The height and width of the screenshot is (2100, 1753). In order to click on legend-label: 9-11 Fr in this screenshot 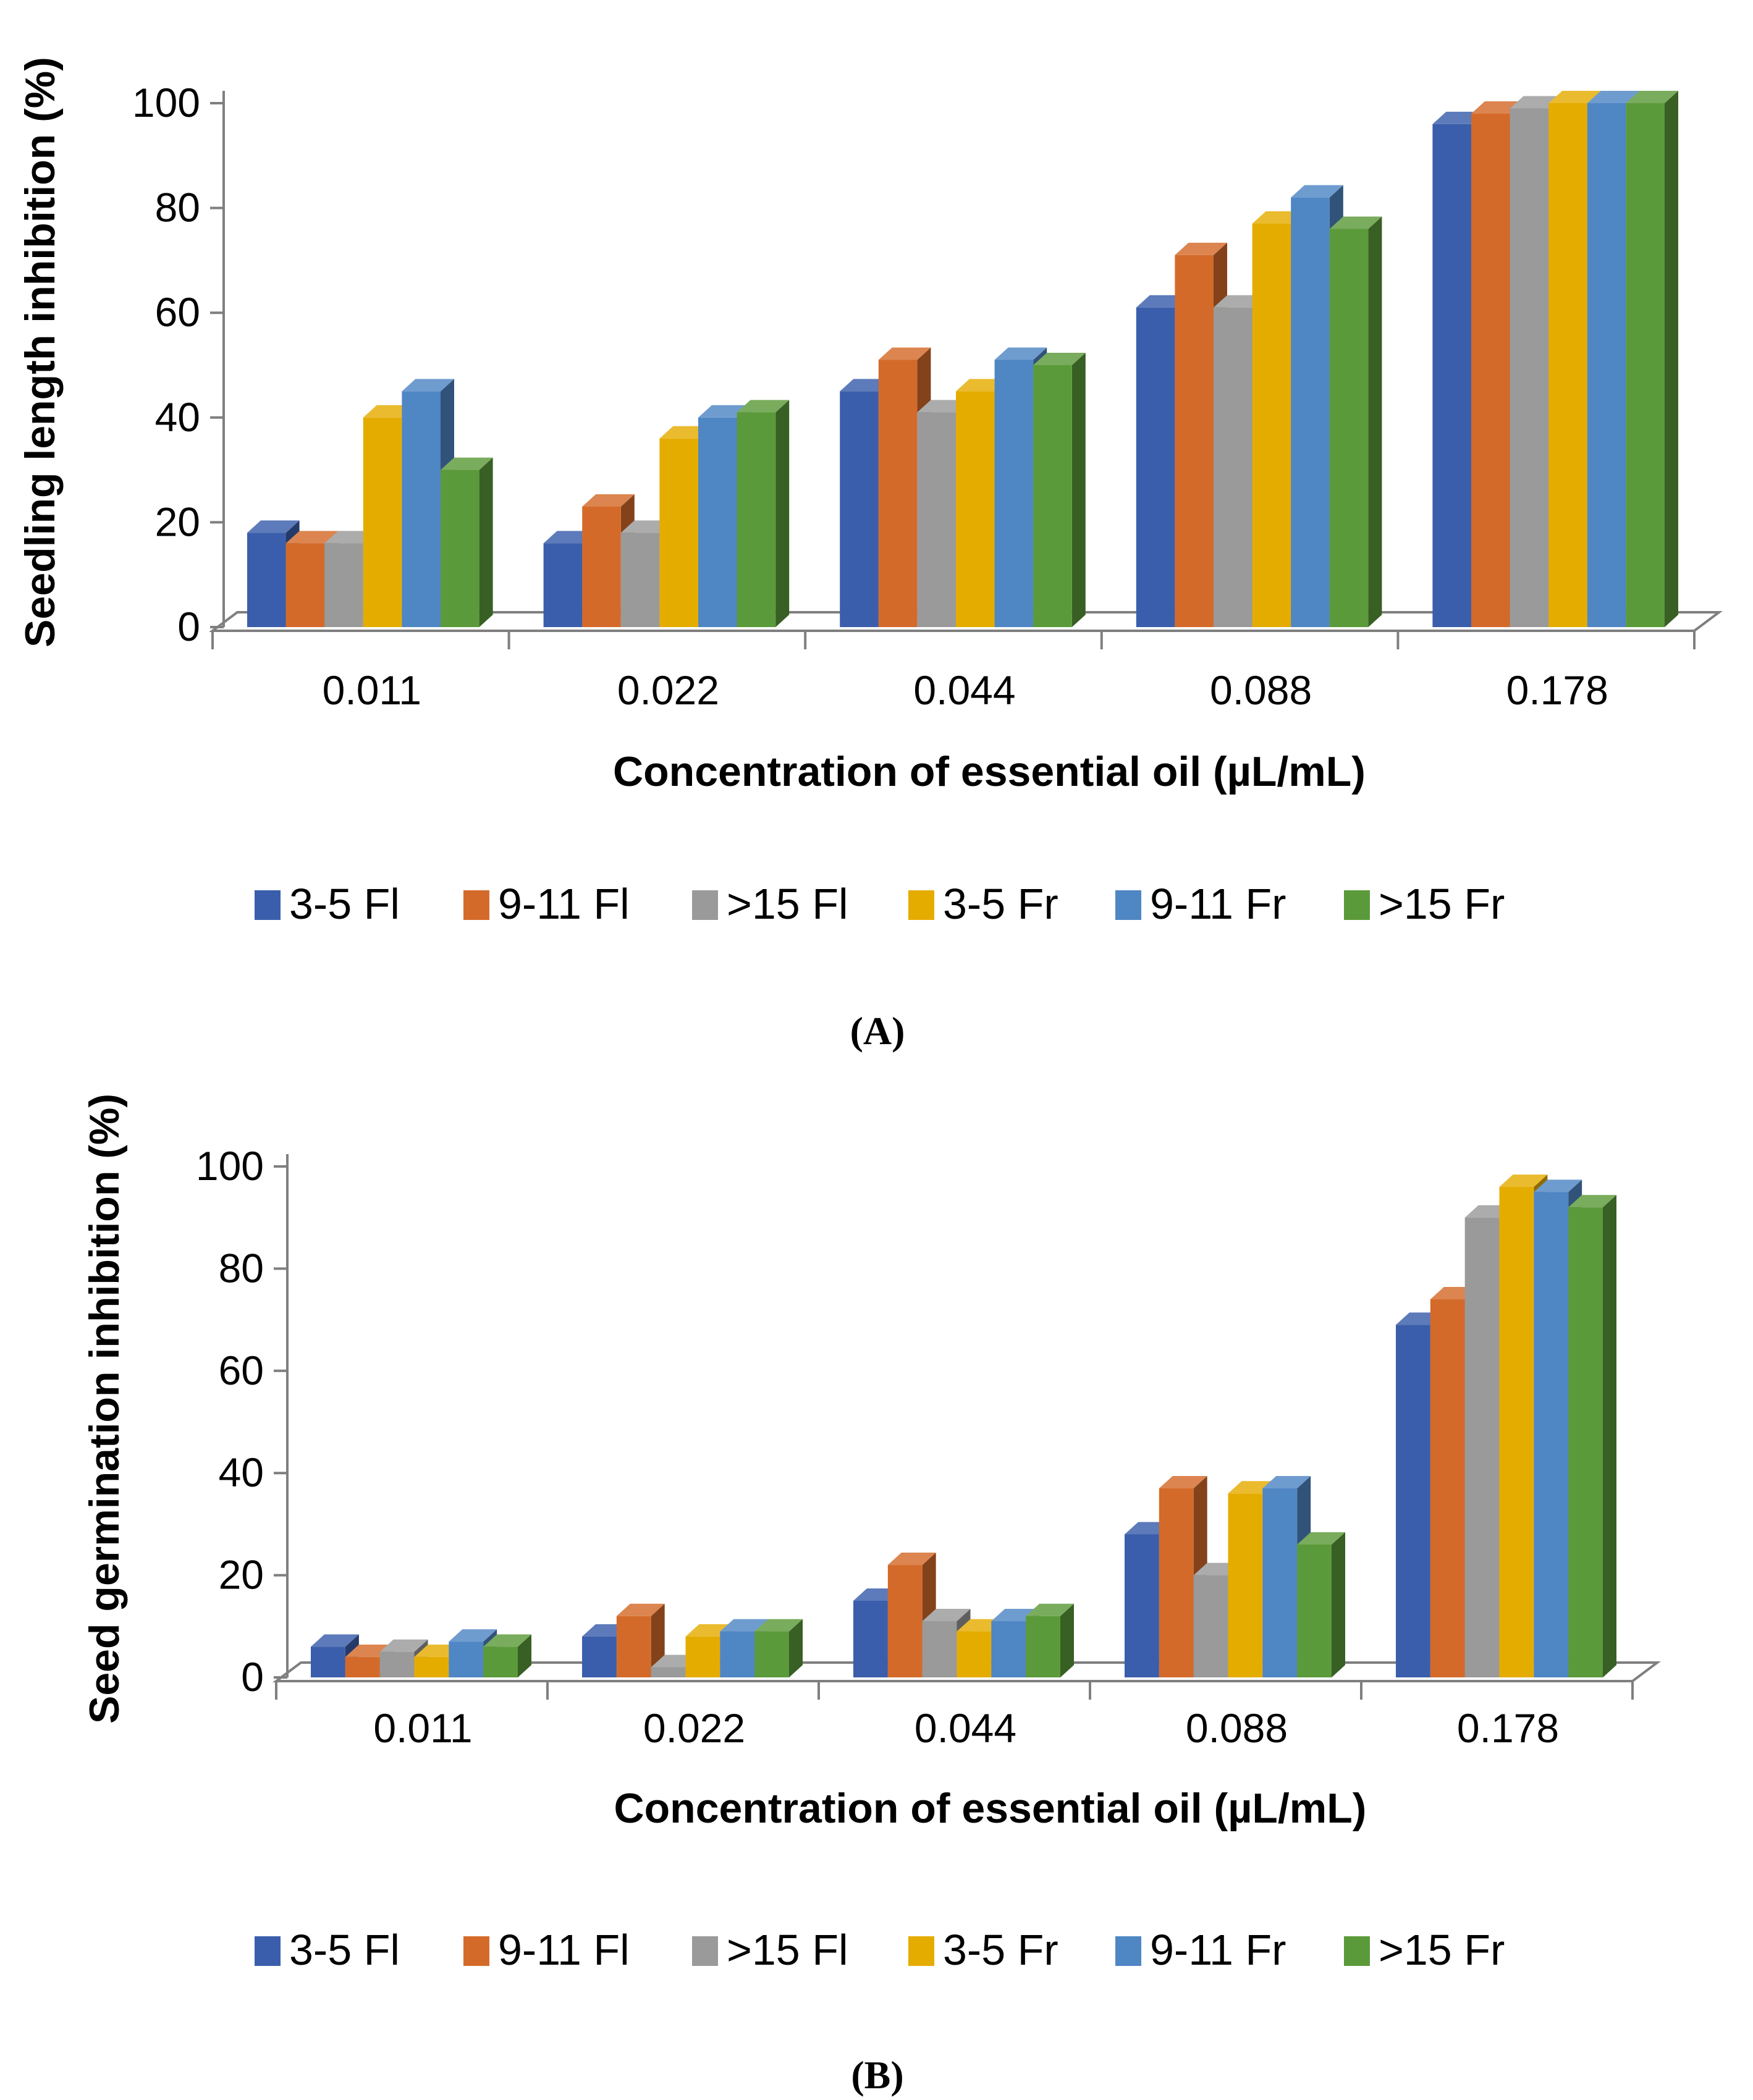, I will do `click(1218, 904)`.